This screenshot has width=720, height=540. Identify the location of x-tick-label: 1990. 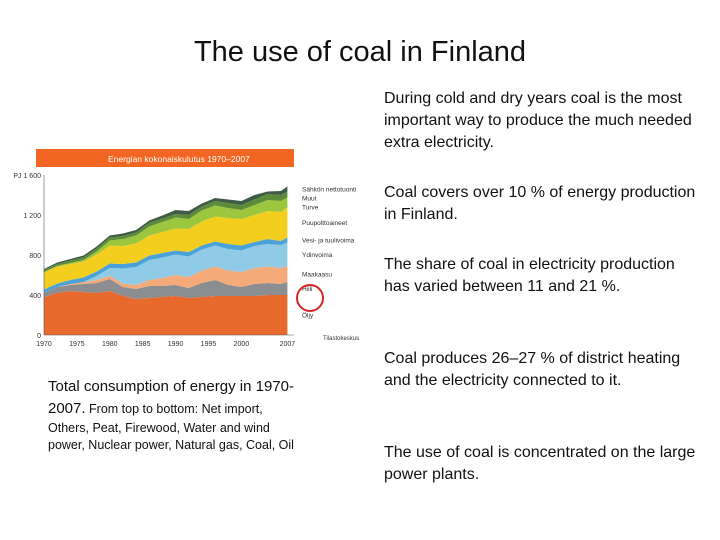
(176, 344).